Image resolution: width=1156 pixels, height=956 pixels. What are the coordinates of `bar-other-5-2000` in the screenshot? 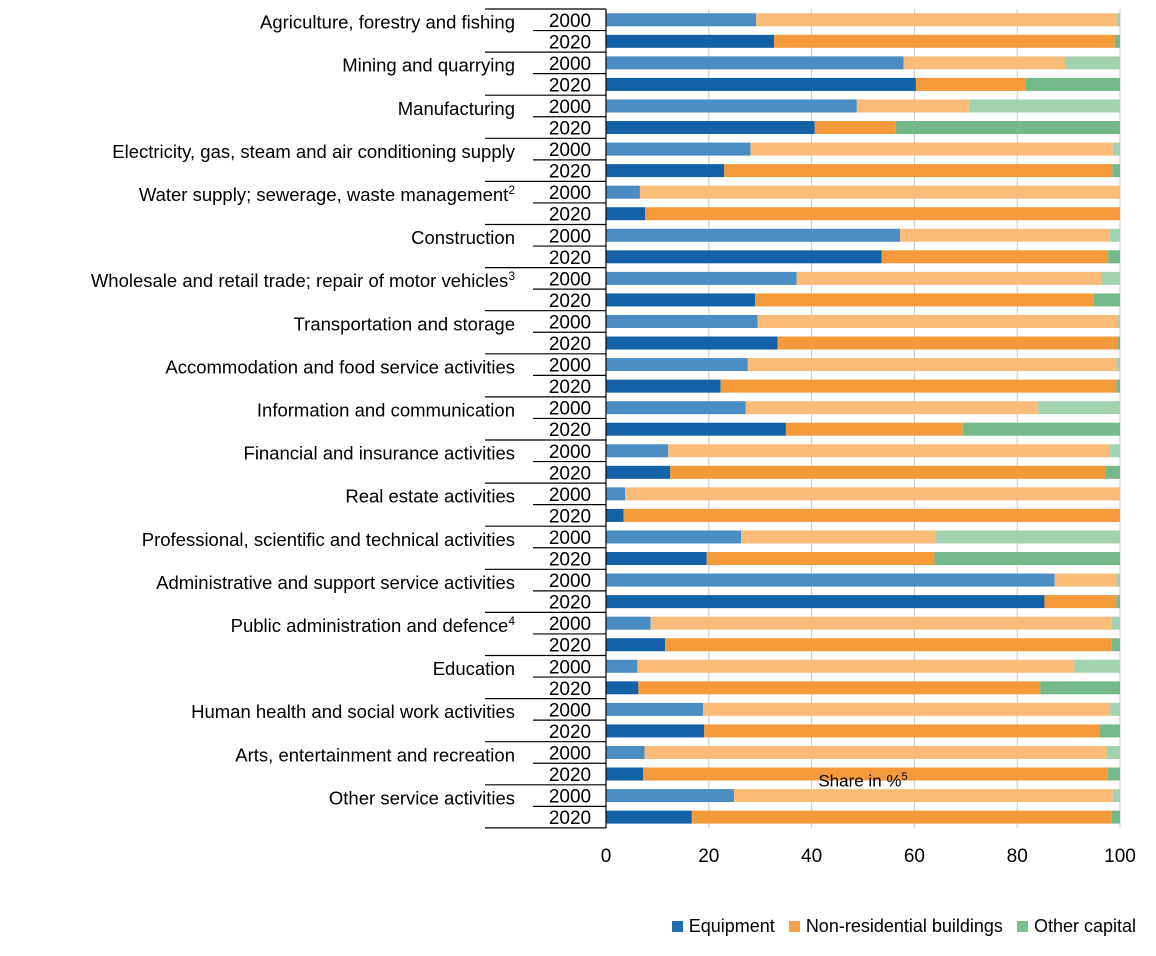 It's located at (1114, 235).